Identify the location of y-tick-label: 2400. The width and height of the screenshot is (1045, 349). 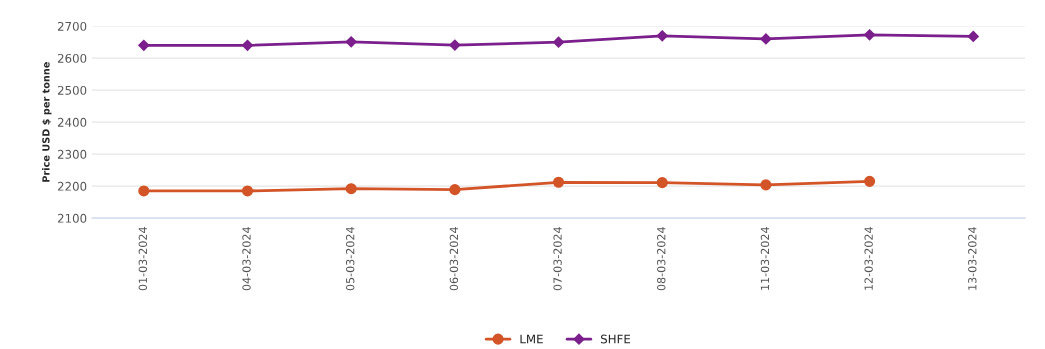
(72, 122).